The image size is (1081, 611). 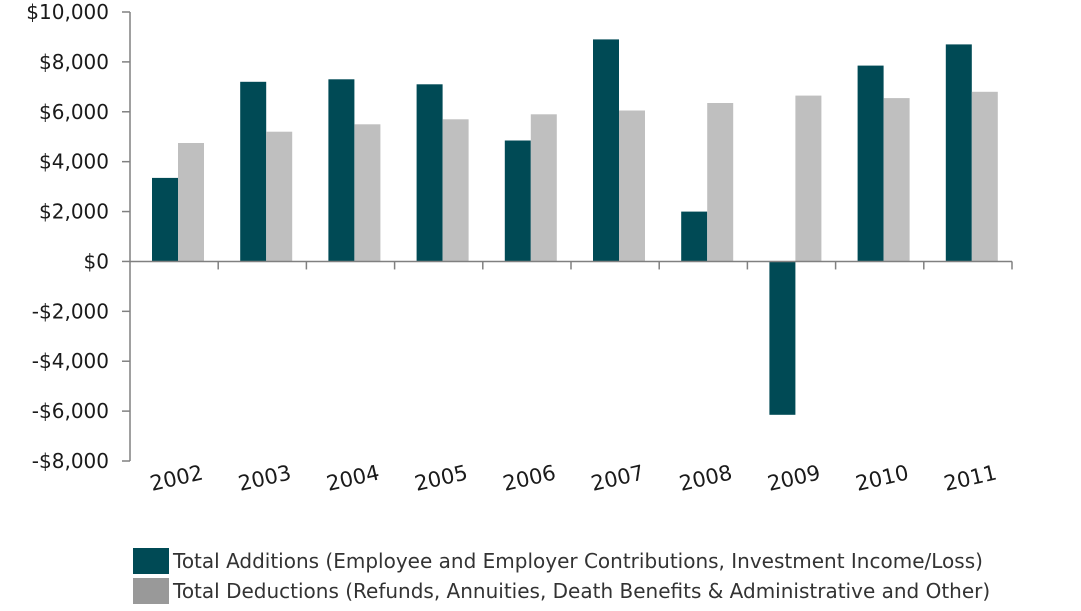 What do you see at coordinates (440, 477) in the screenshot?
I see `x-tick-label-2005: 2005` at bounding box center [440, 477].